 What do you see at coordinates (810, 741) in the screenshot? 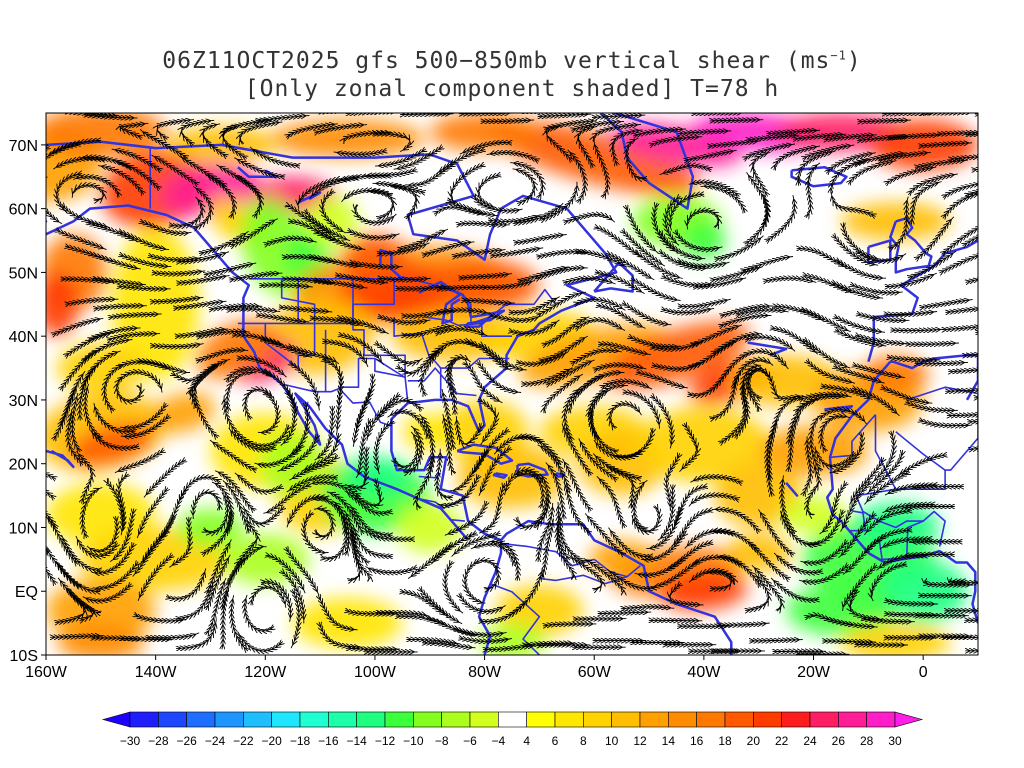
I see `colorbar-label: 24` at bounding box center [810, 741].